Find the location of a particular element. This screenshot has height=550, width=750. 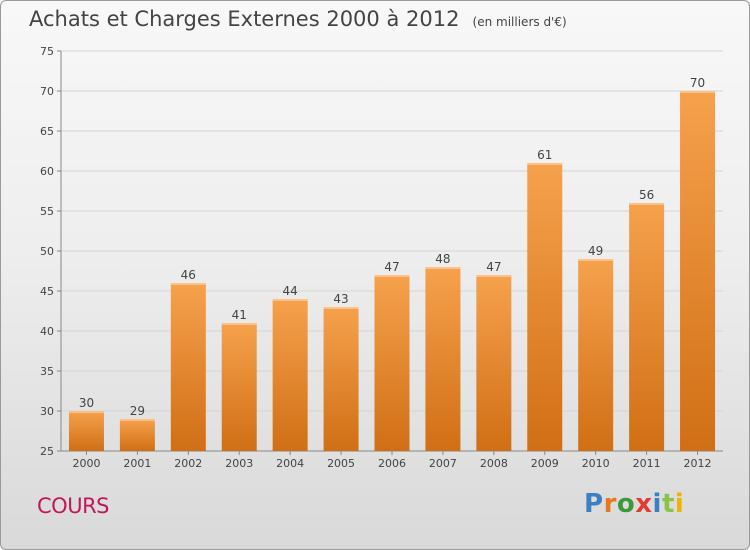

bar-2004 is located at coordinates (290, 375).